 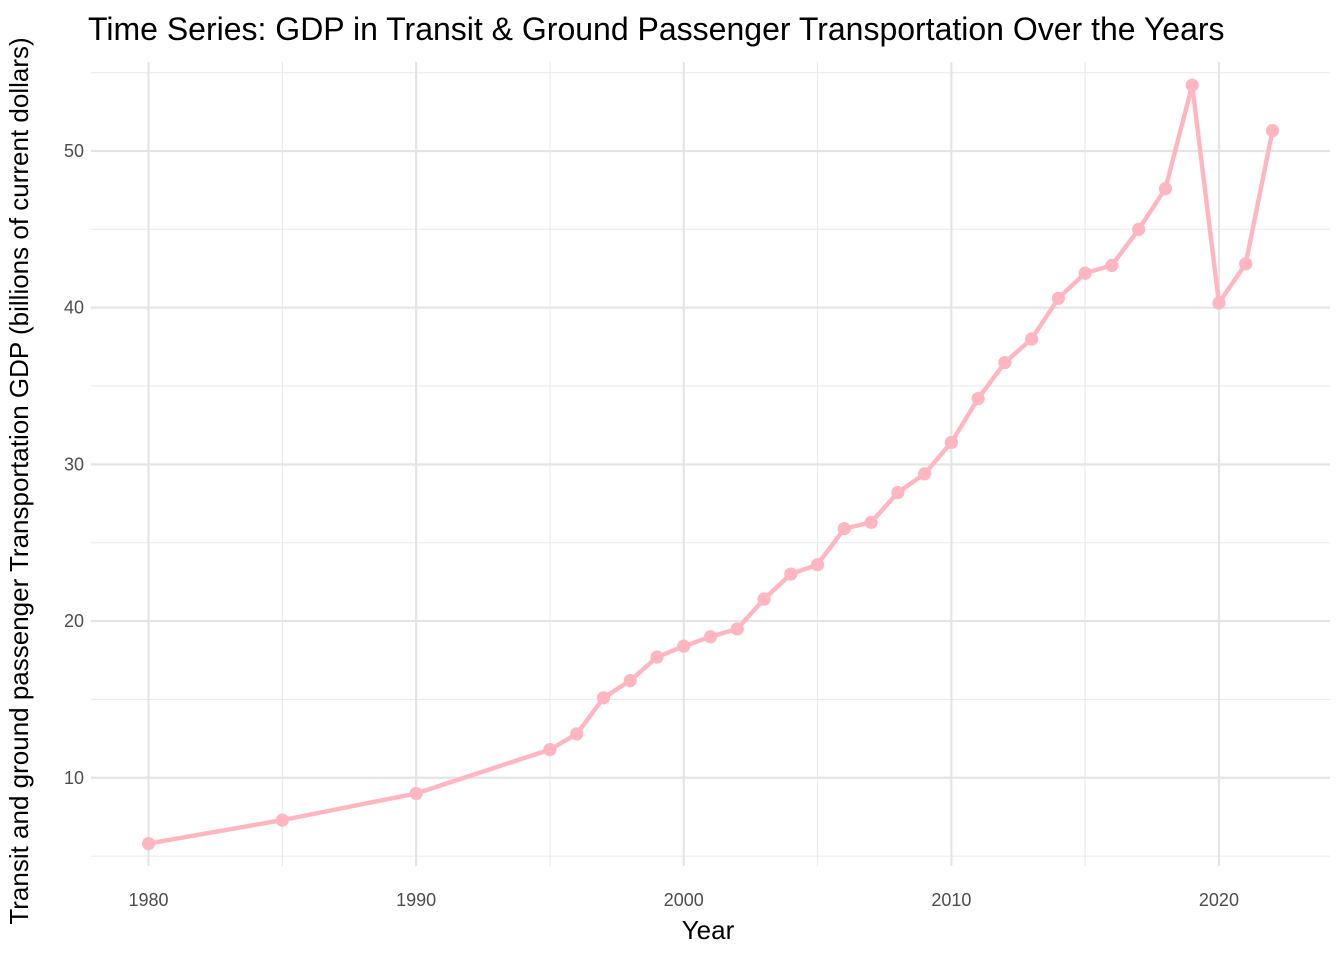 I want to click on x-tick-label: 1990, so click(x=416, y=900).